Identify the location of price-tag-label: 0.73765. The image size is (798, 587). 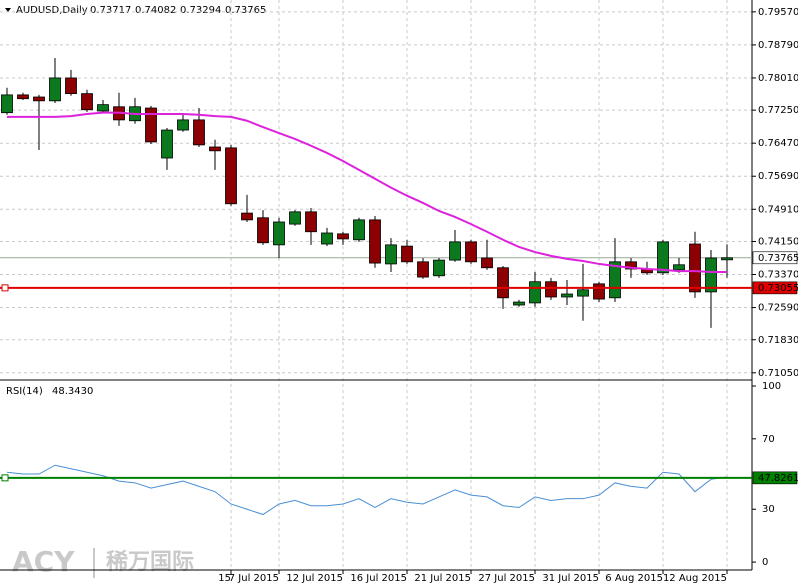
(778, 258).